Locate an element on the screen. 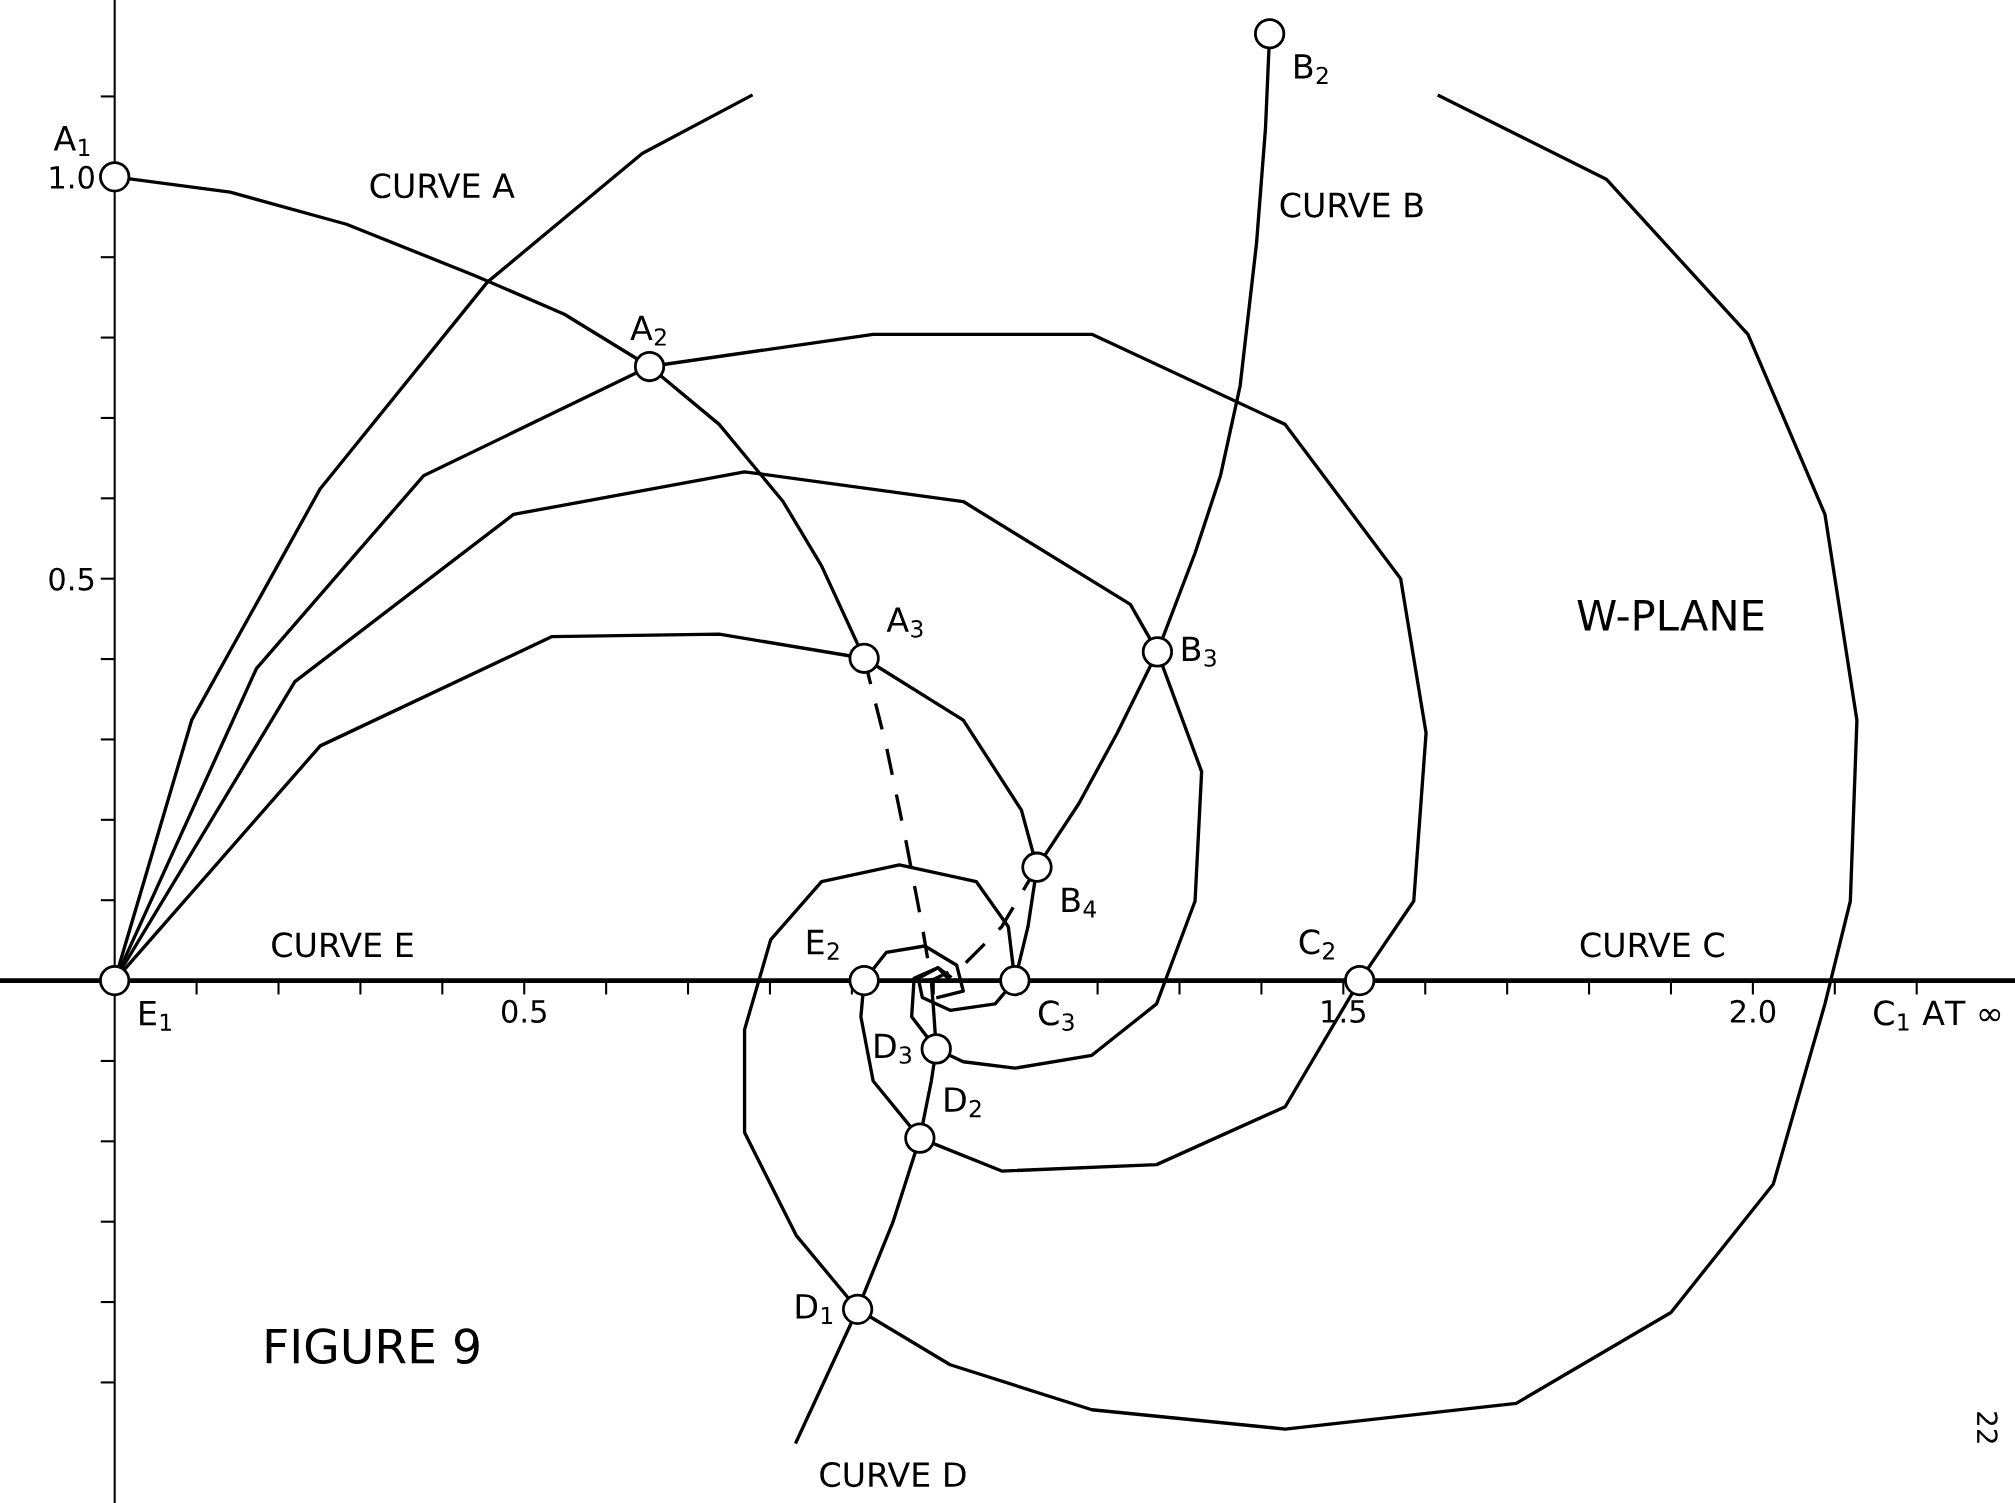  x-tick-label: 2.0 is located at coordinates (1753, 1011).